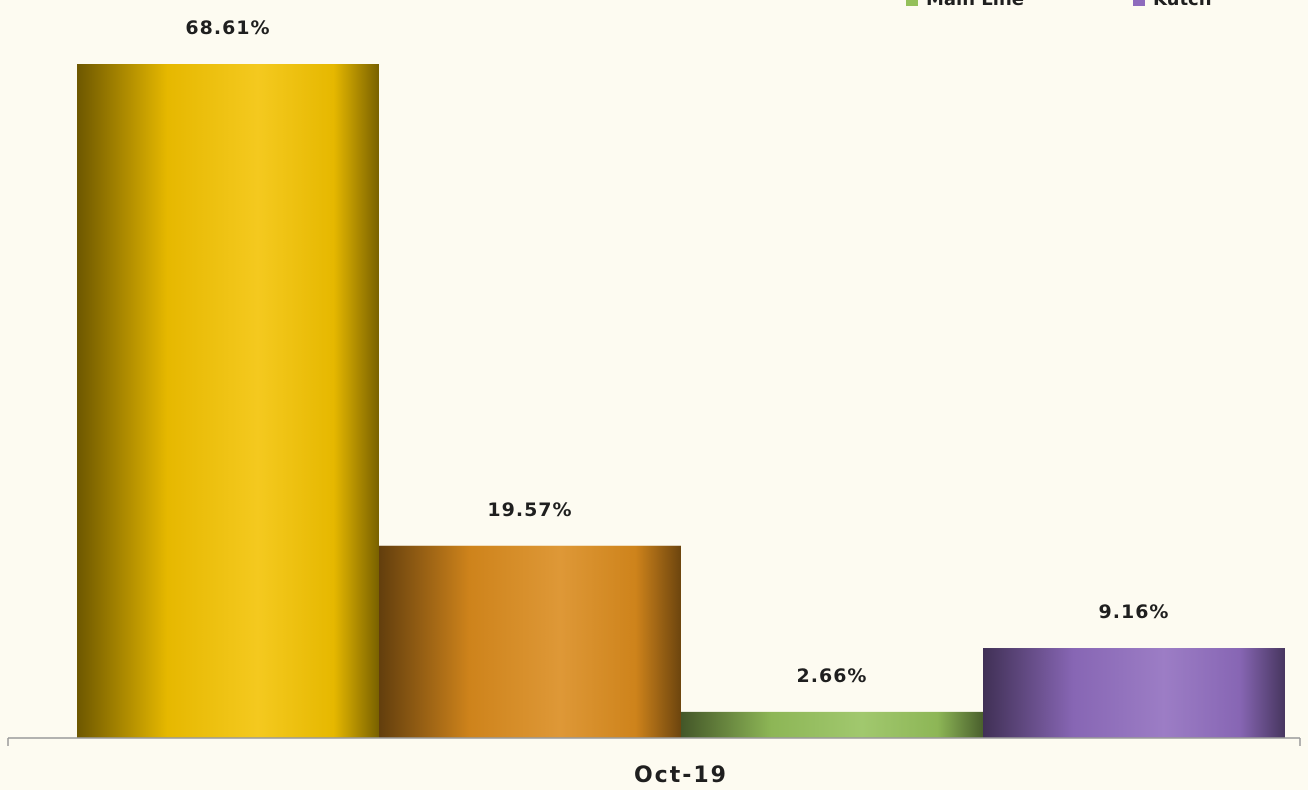 The height and width of the screenshot is (790, 1308). What do you see at coordinates (529, 510) in the screenshot?
I see `data-label-2: 19.57%` at bounding box center [529, 510].